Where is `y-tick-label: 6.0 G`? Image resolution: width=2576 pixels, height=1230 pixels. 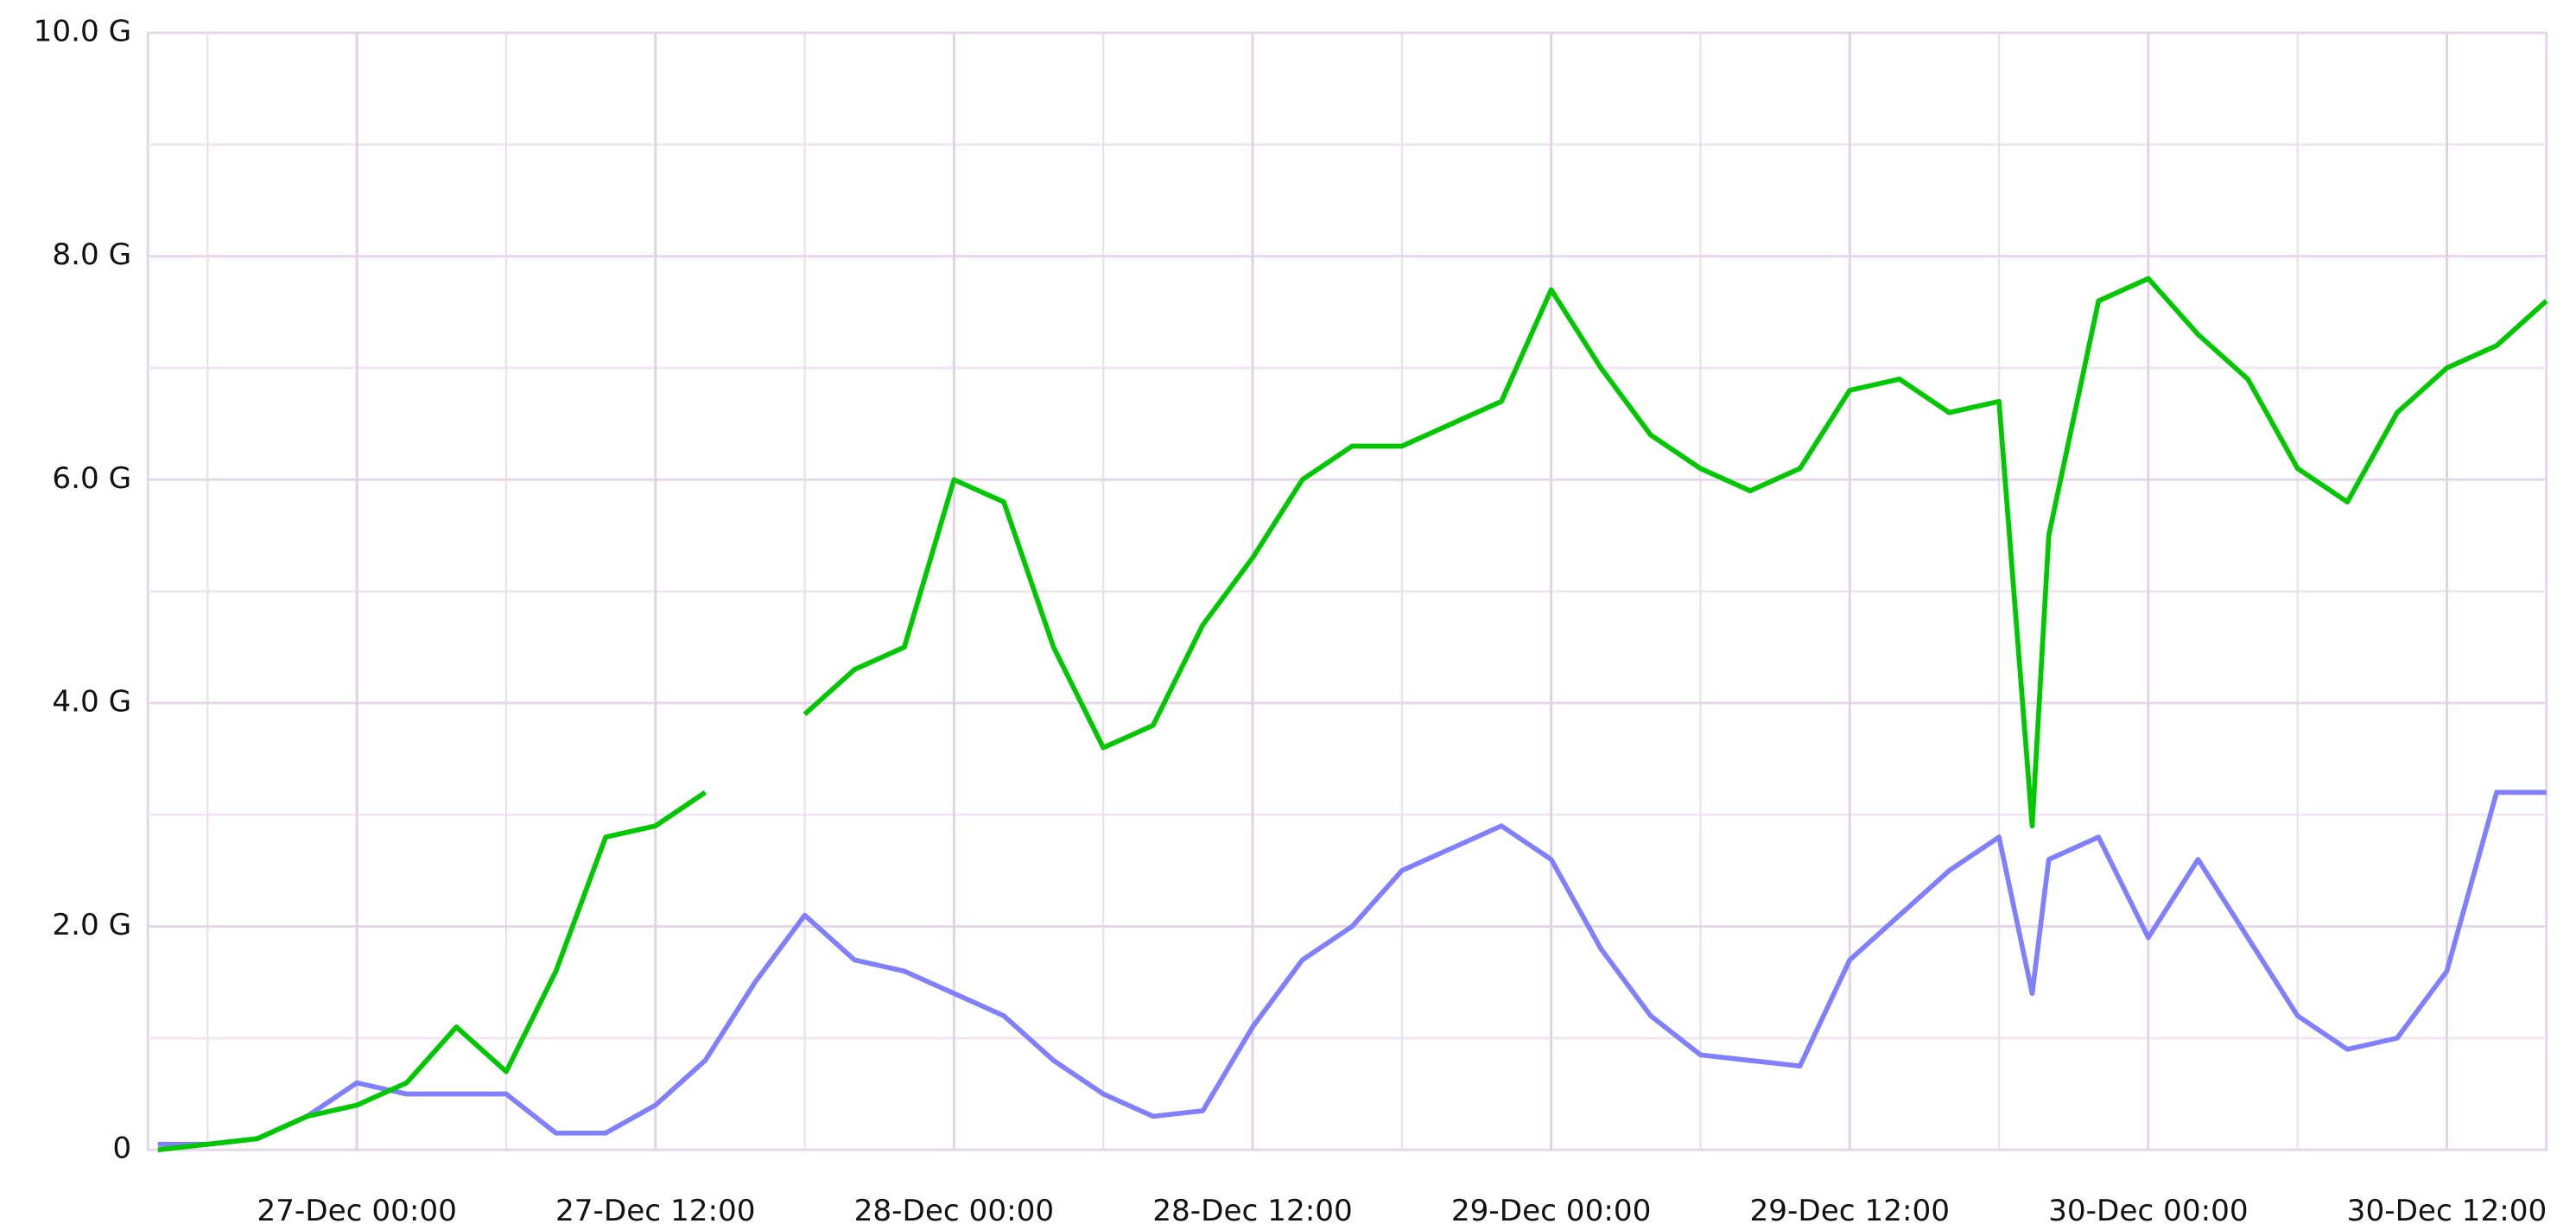
y-tick-label: 6.0 G is located at coordinates (91, 478).